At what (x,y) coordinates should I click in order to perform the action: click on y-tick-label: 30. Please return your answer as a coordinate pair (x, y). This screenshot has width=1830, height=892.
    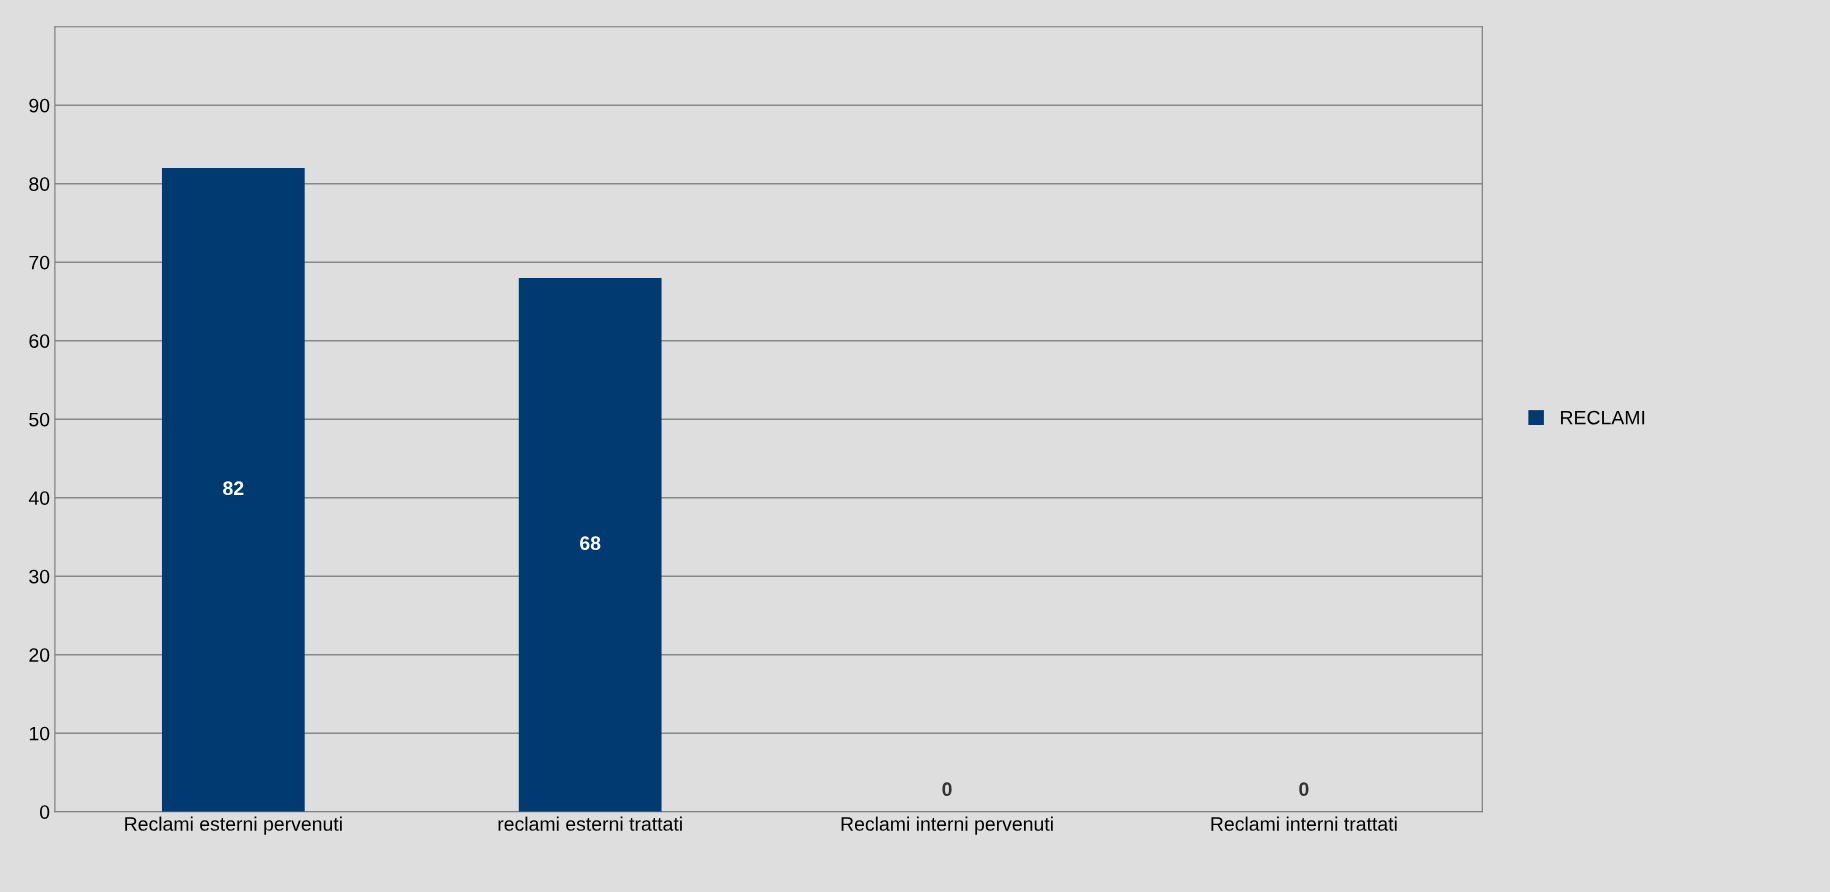
    Looking at the image, I should click on (39, 576).